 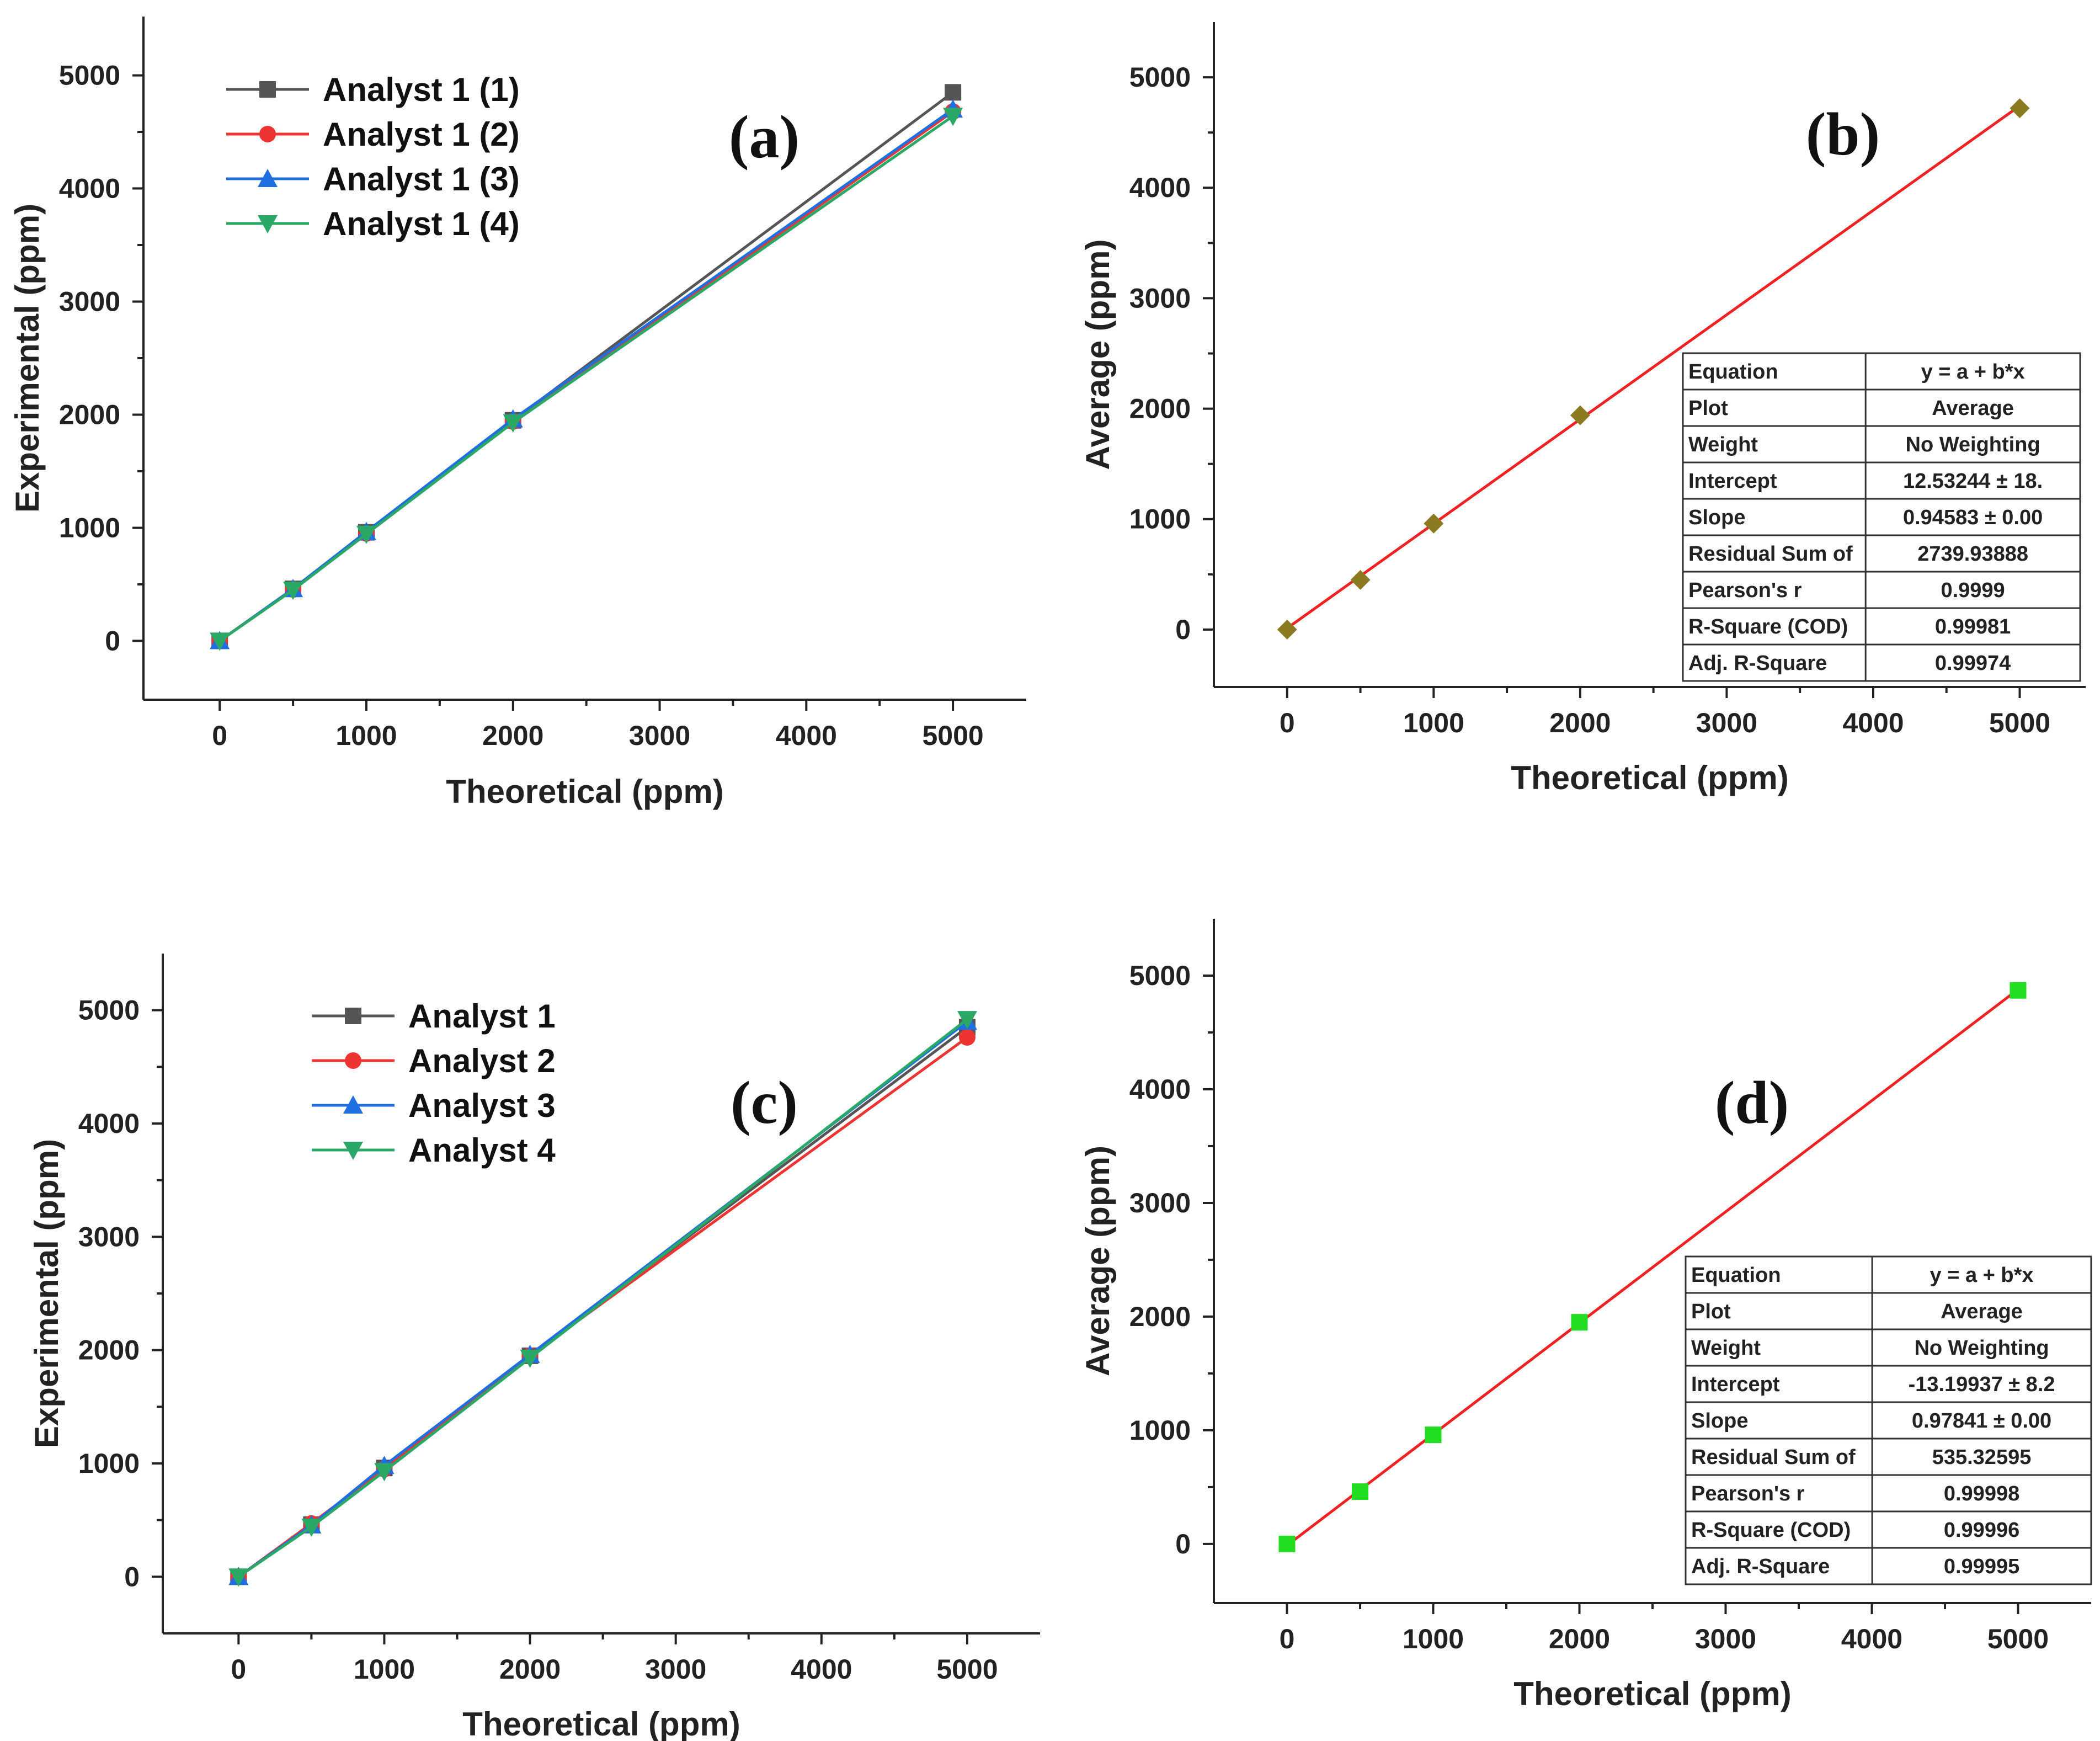 What do you see at coordinates (482, 1150) in the screenshot?
I see `legend-label: Analyst 4` at bounding box center [482, 1150].